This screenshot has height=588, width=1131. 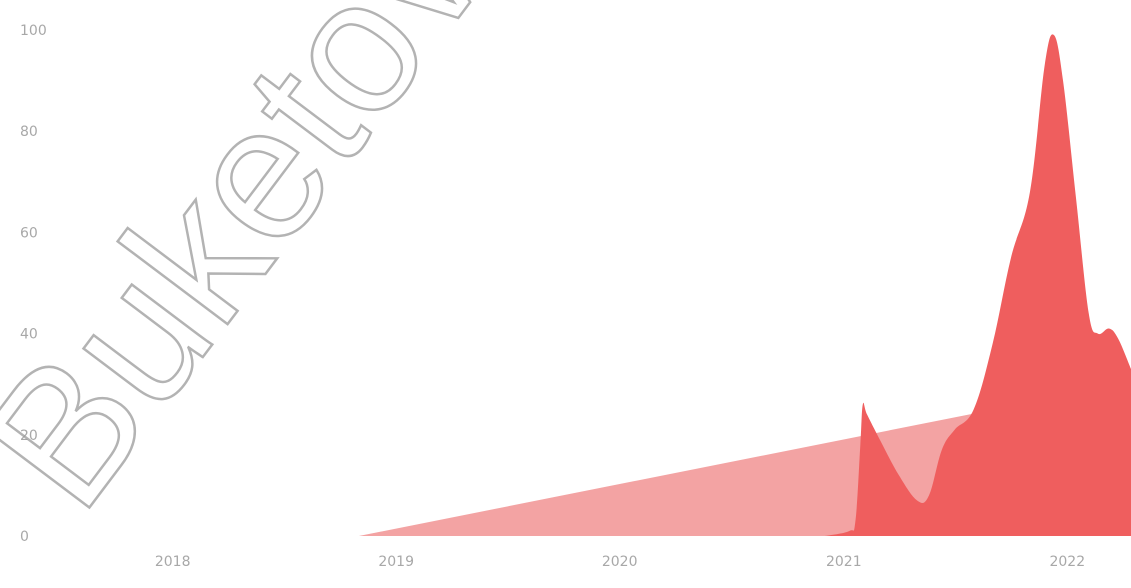 What do you see at coordinates (29, 335) in the screenshot?
I see `y-tick-label: 40` at bounding box center [29, 335].